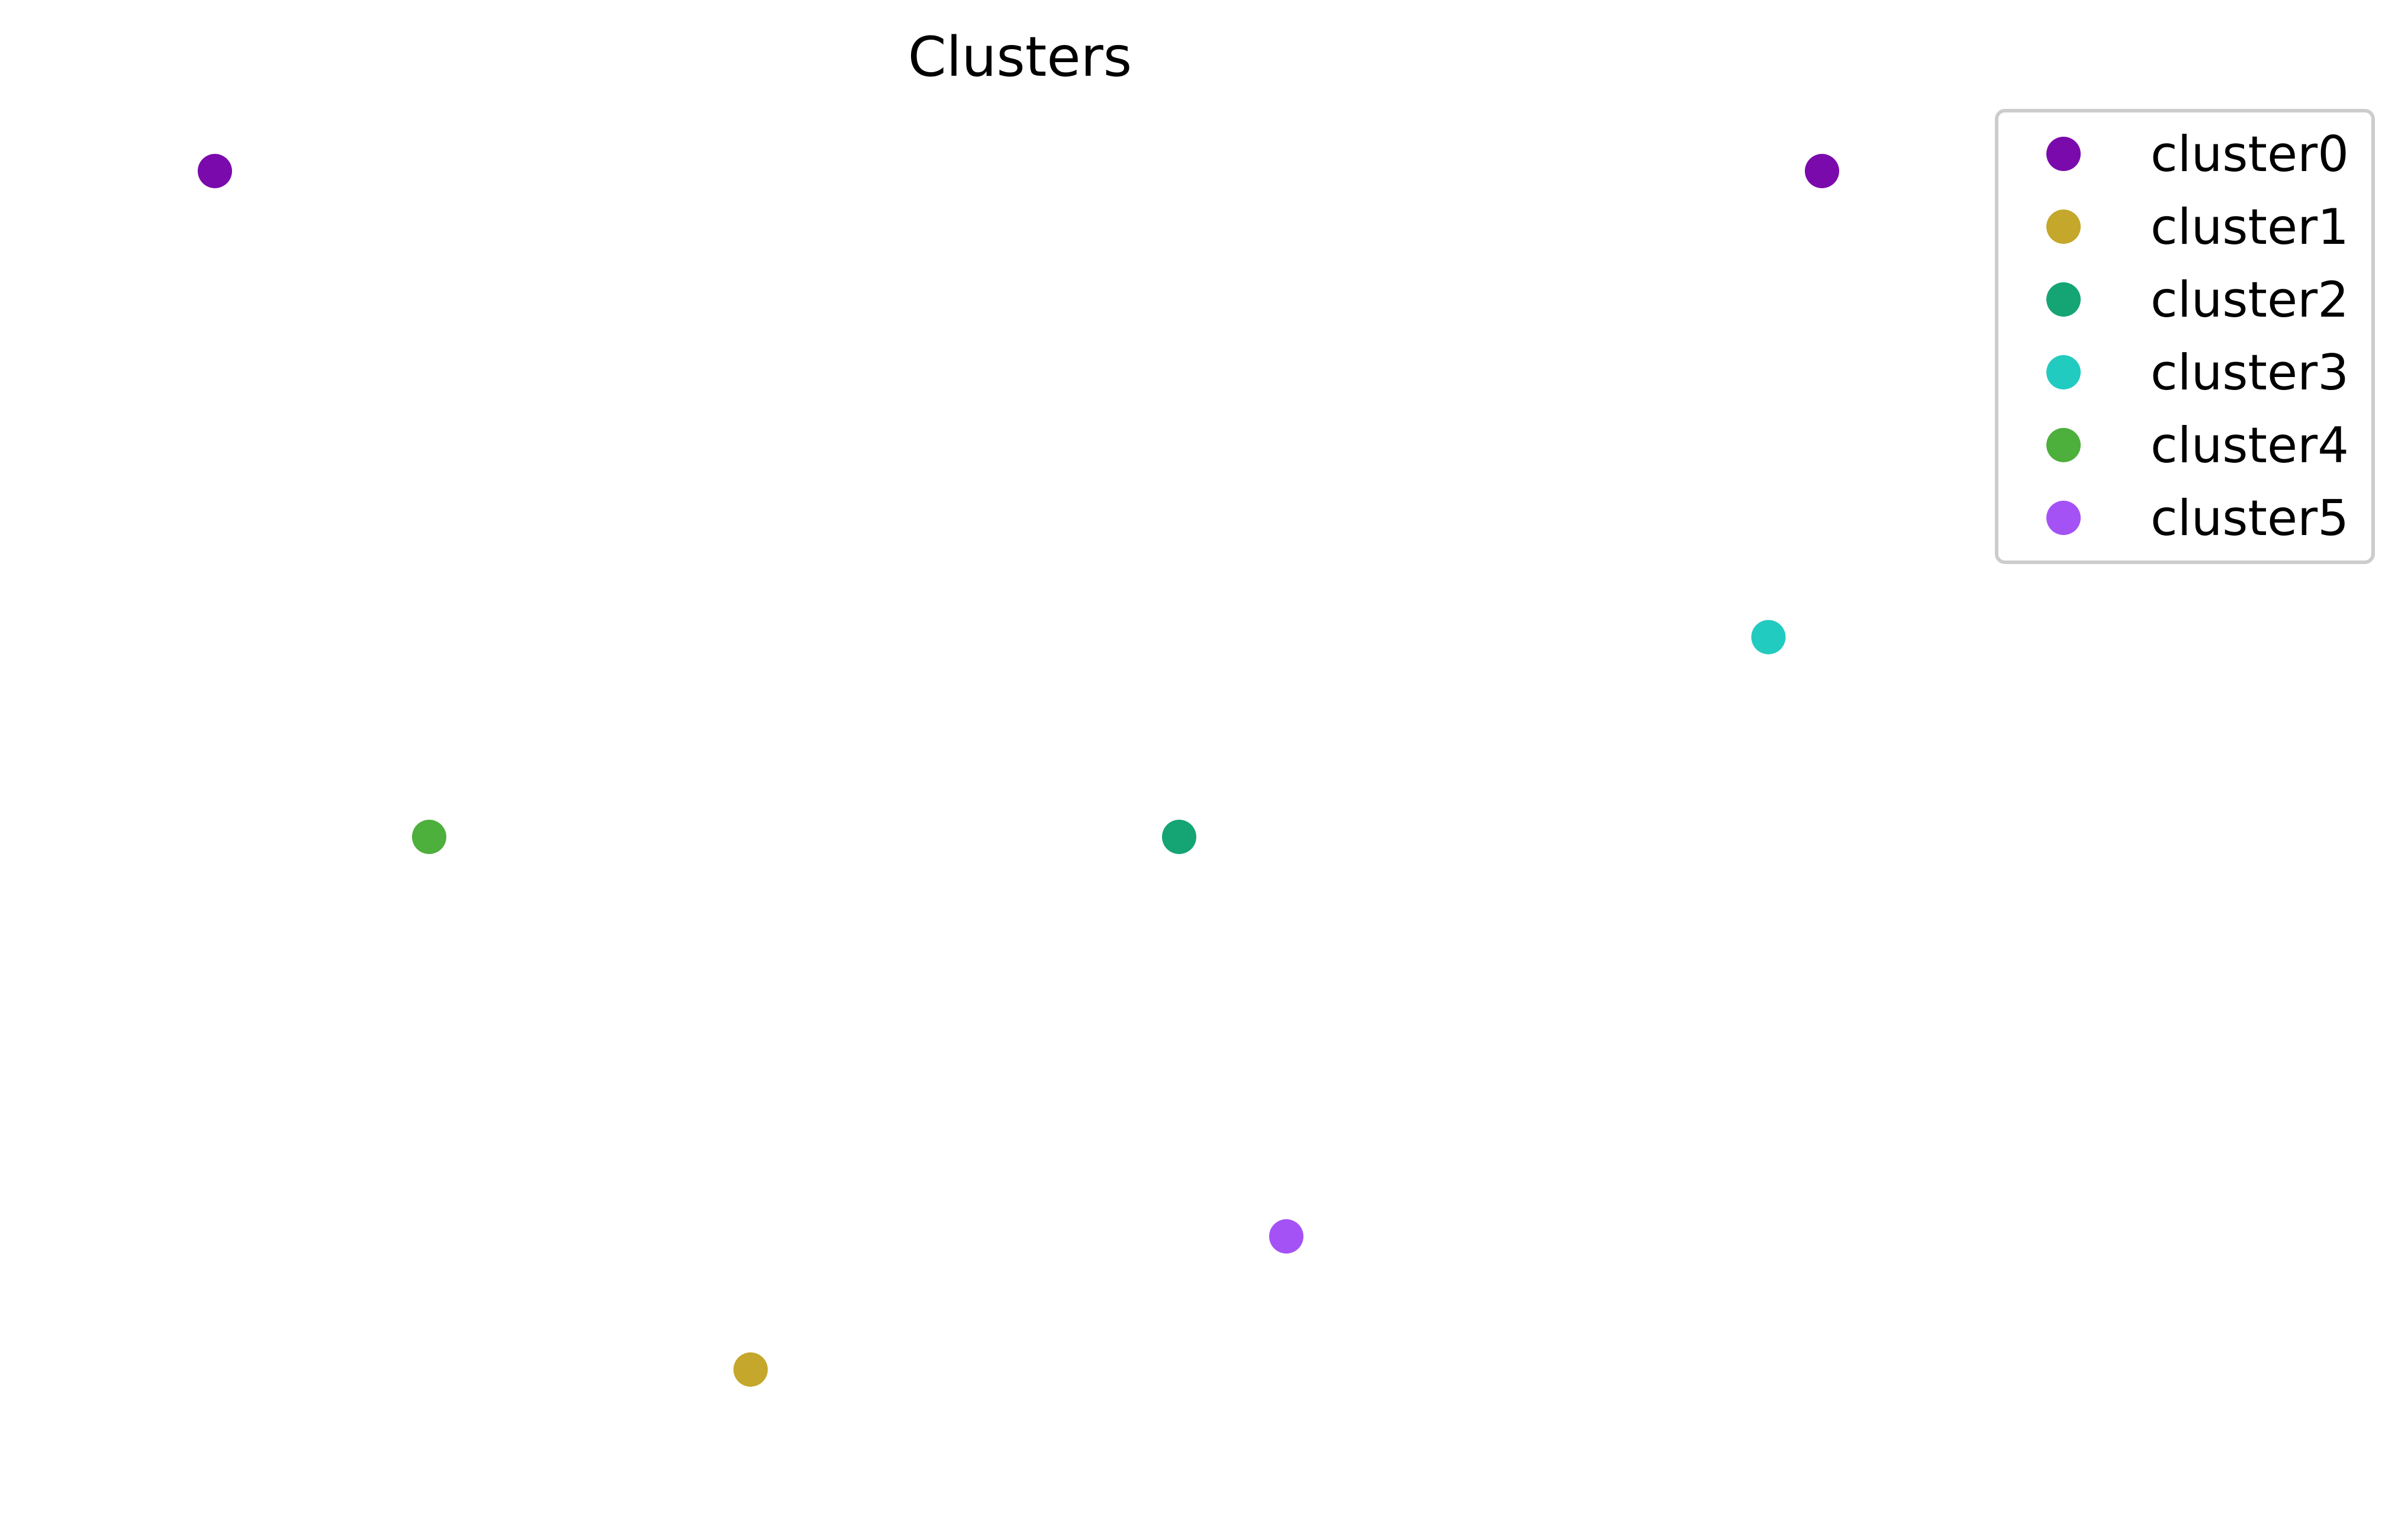 The image size is (2395, 1540). I want to click on legend-item-cluster0: cluster0, so click(2197, 154).